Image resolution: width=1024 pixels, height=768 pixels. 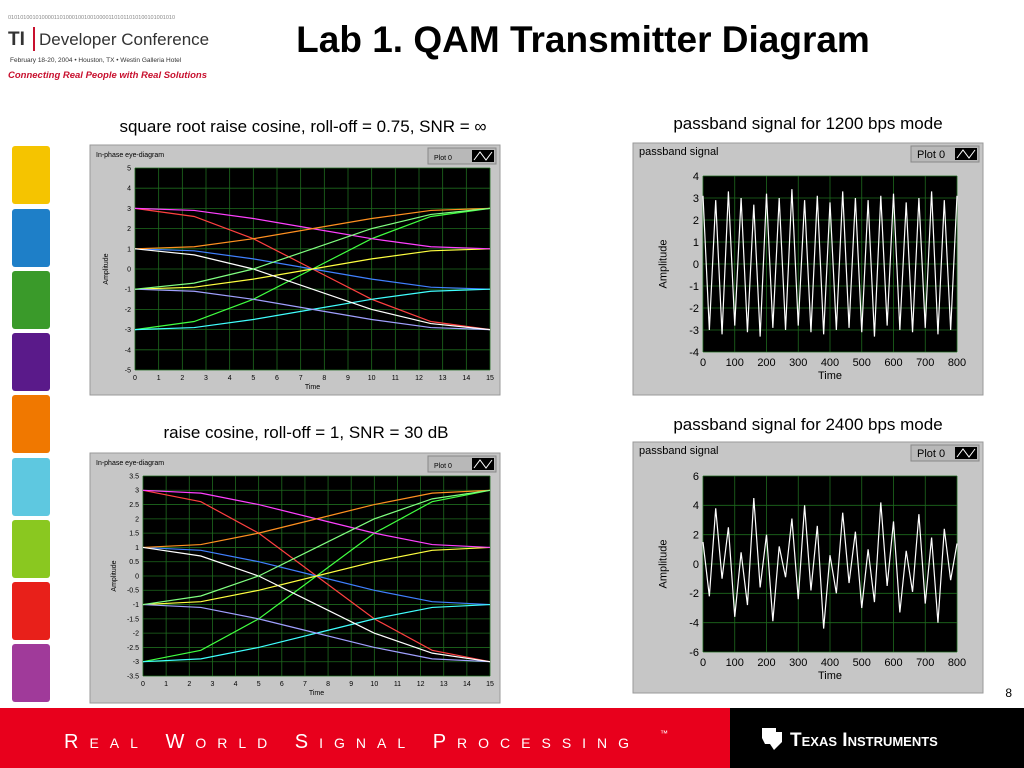 I want to click on x-tick-label: 9, so click(x=351, y=684).